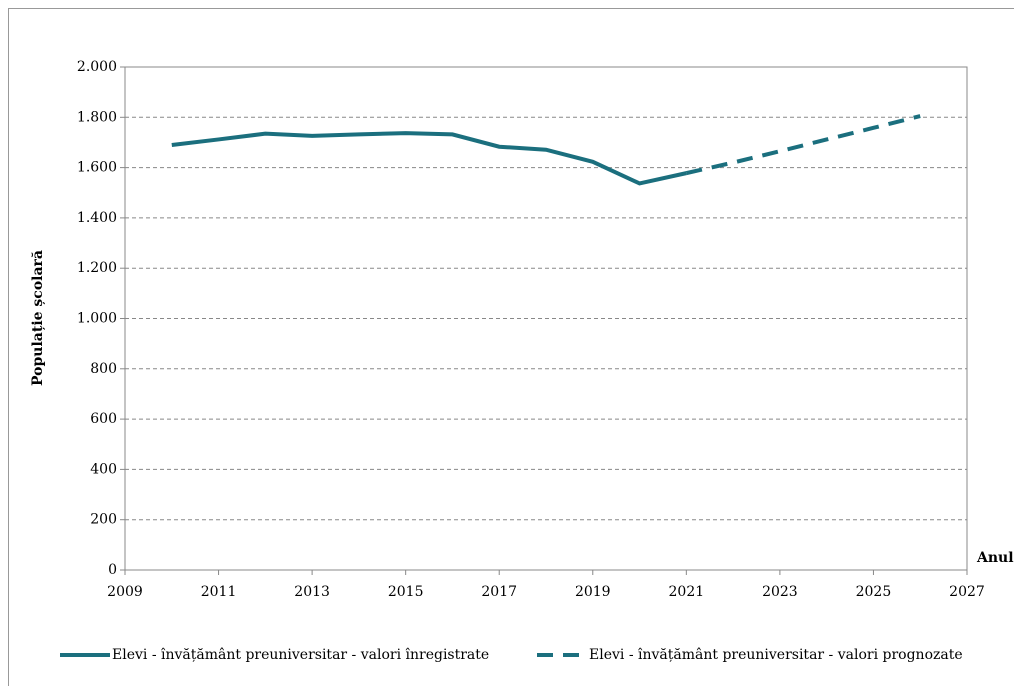 This screenshot has height=690, width=1014. What do you see at coordinates (219, 592) in the screenshot?
I see `x-tick-label: 2011` at bounding box center [219, 592].